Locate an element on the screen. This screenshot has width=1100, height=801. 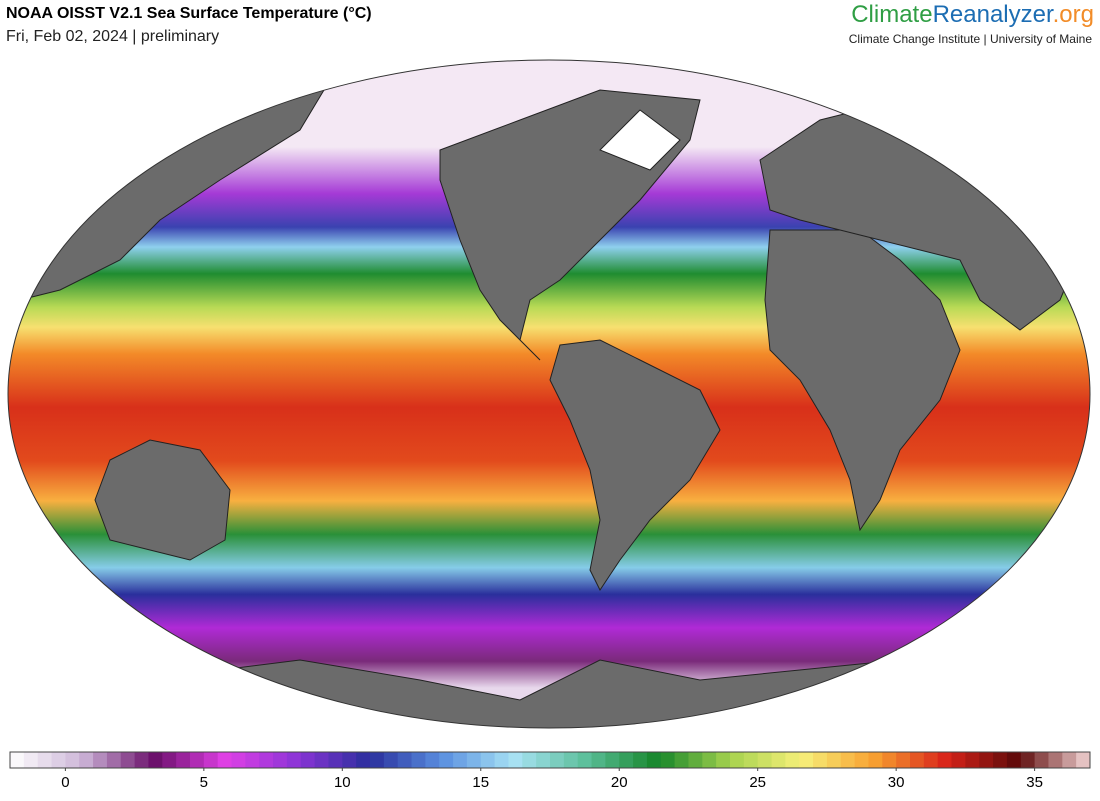
colorbar-tick-label: 15 is located at coordinates (480, 782).